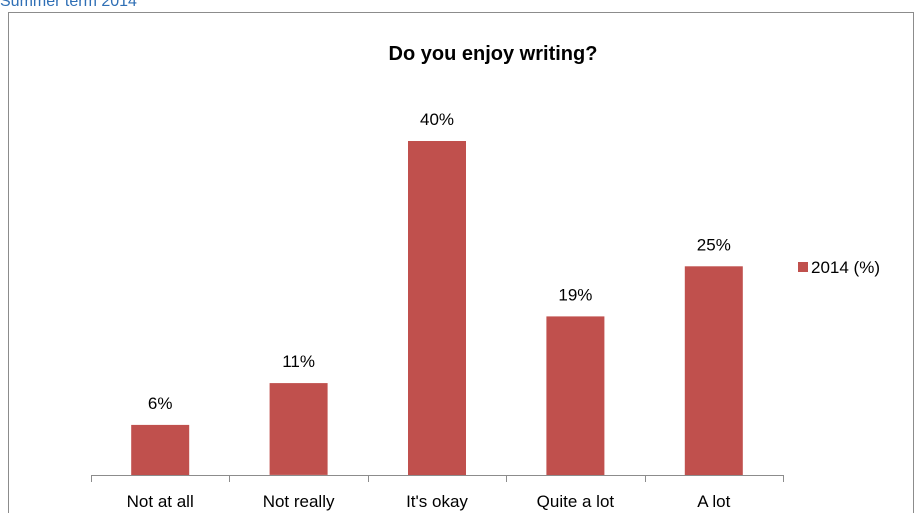 This screenshot has height=513, width=919. What do you see at coordinates (845, 267) in the screenshot?
I see `legend-label: 2014 (%)` at bounding box center [845, 267].